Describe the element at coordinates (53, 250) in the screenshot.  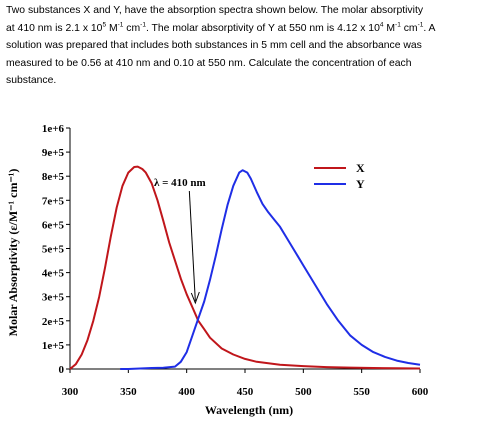
I see `y-tick-label: 5e+5` at that location.